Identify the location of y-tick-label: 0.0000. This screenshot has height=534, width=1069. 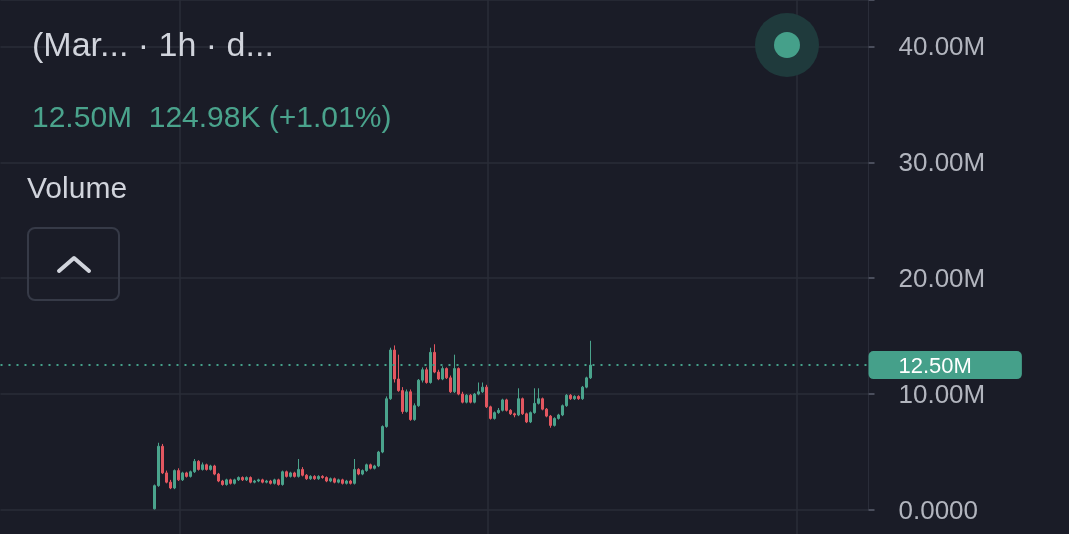
(938, 510).